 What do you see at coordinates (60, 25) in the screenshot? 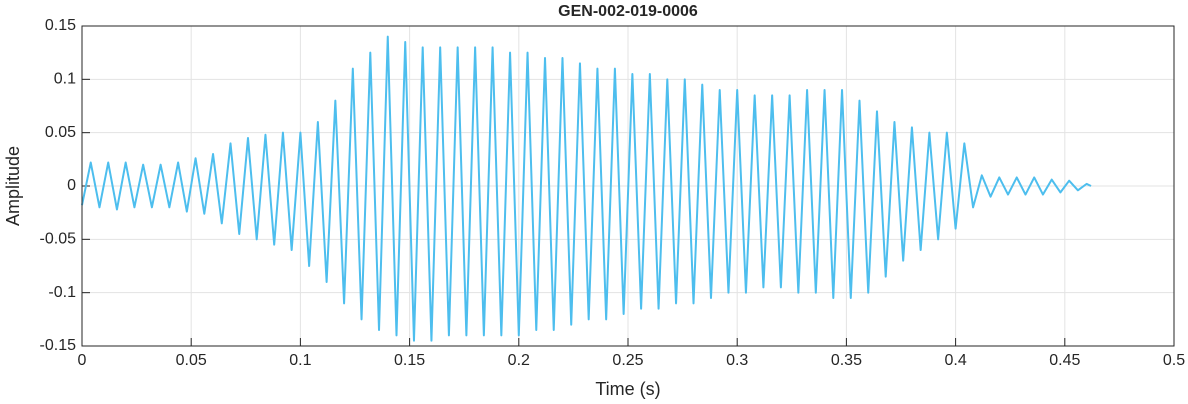
I see `y-tick-label: 0.15` at bounding box center [60, 25].